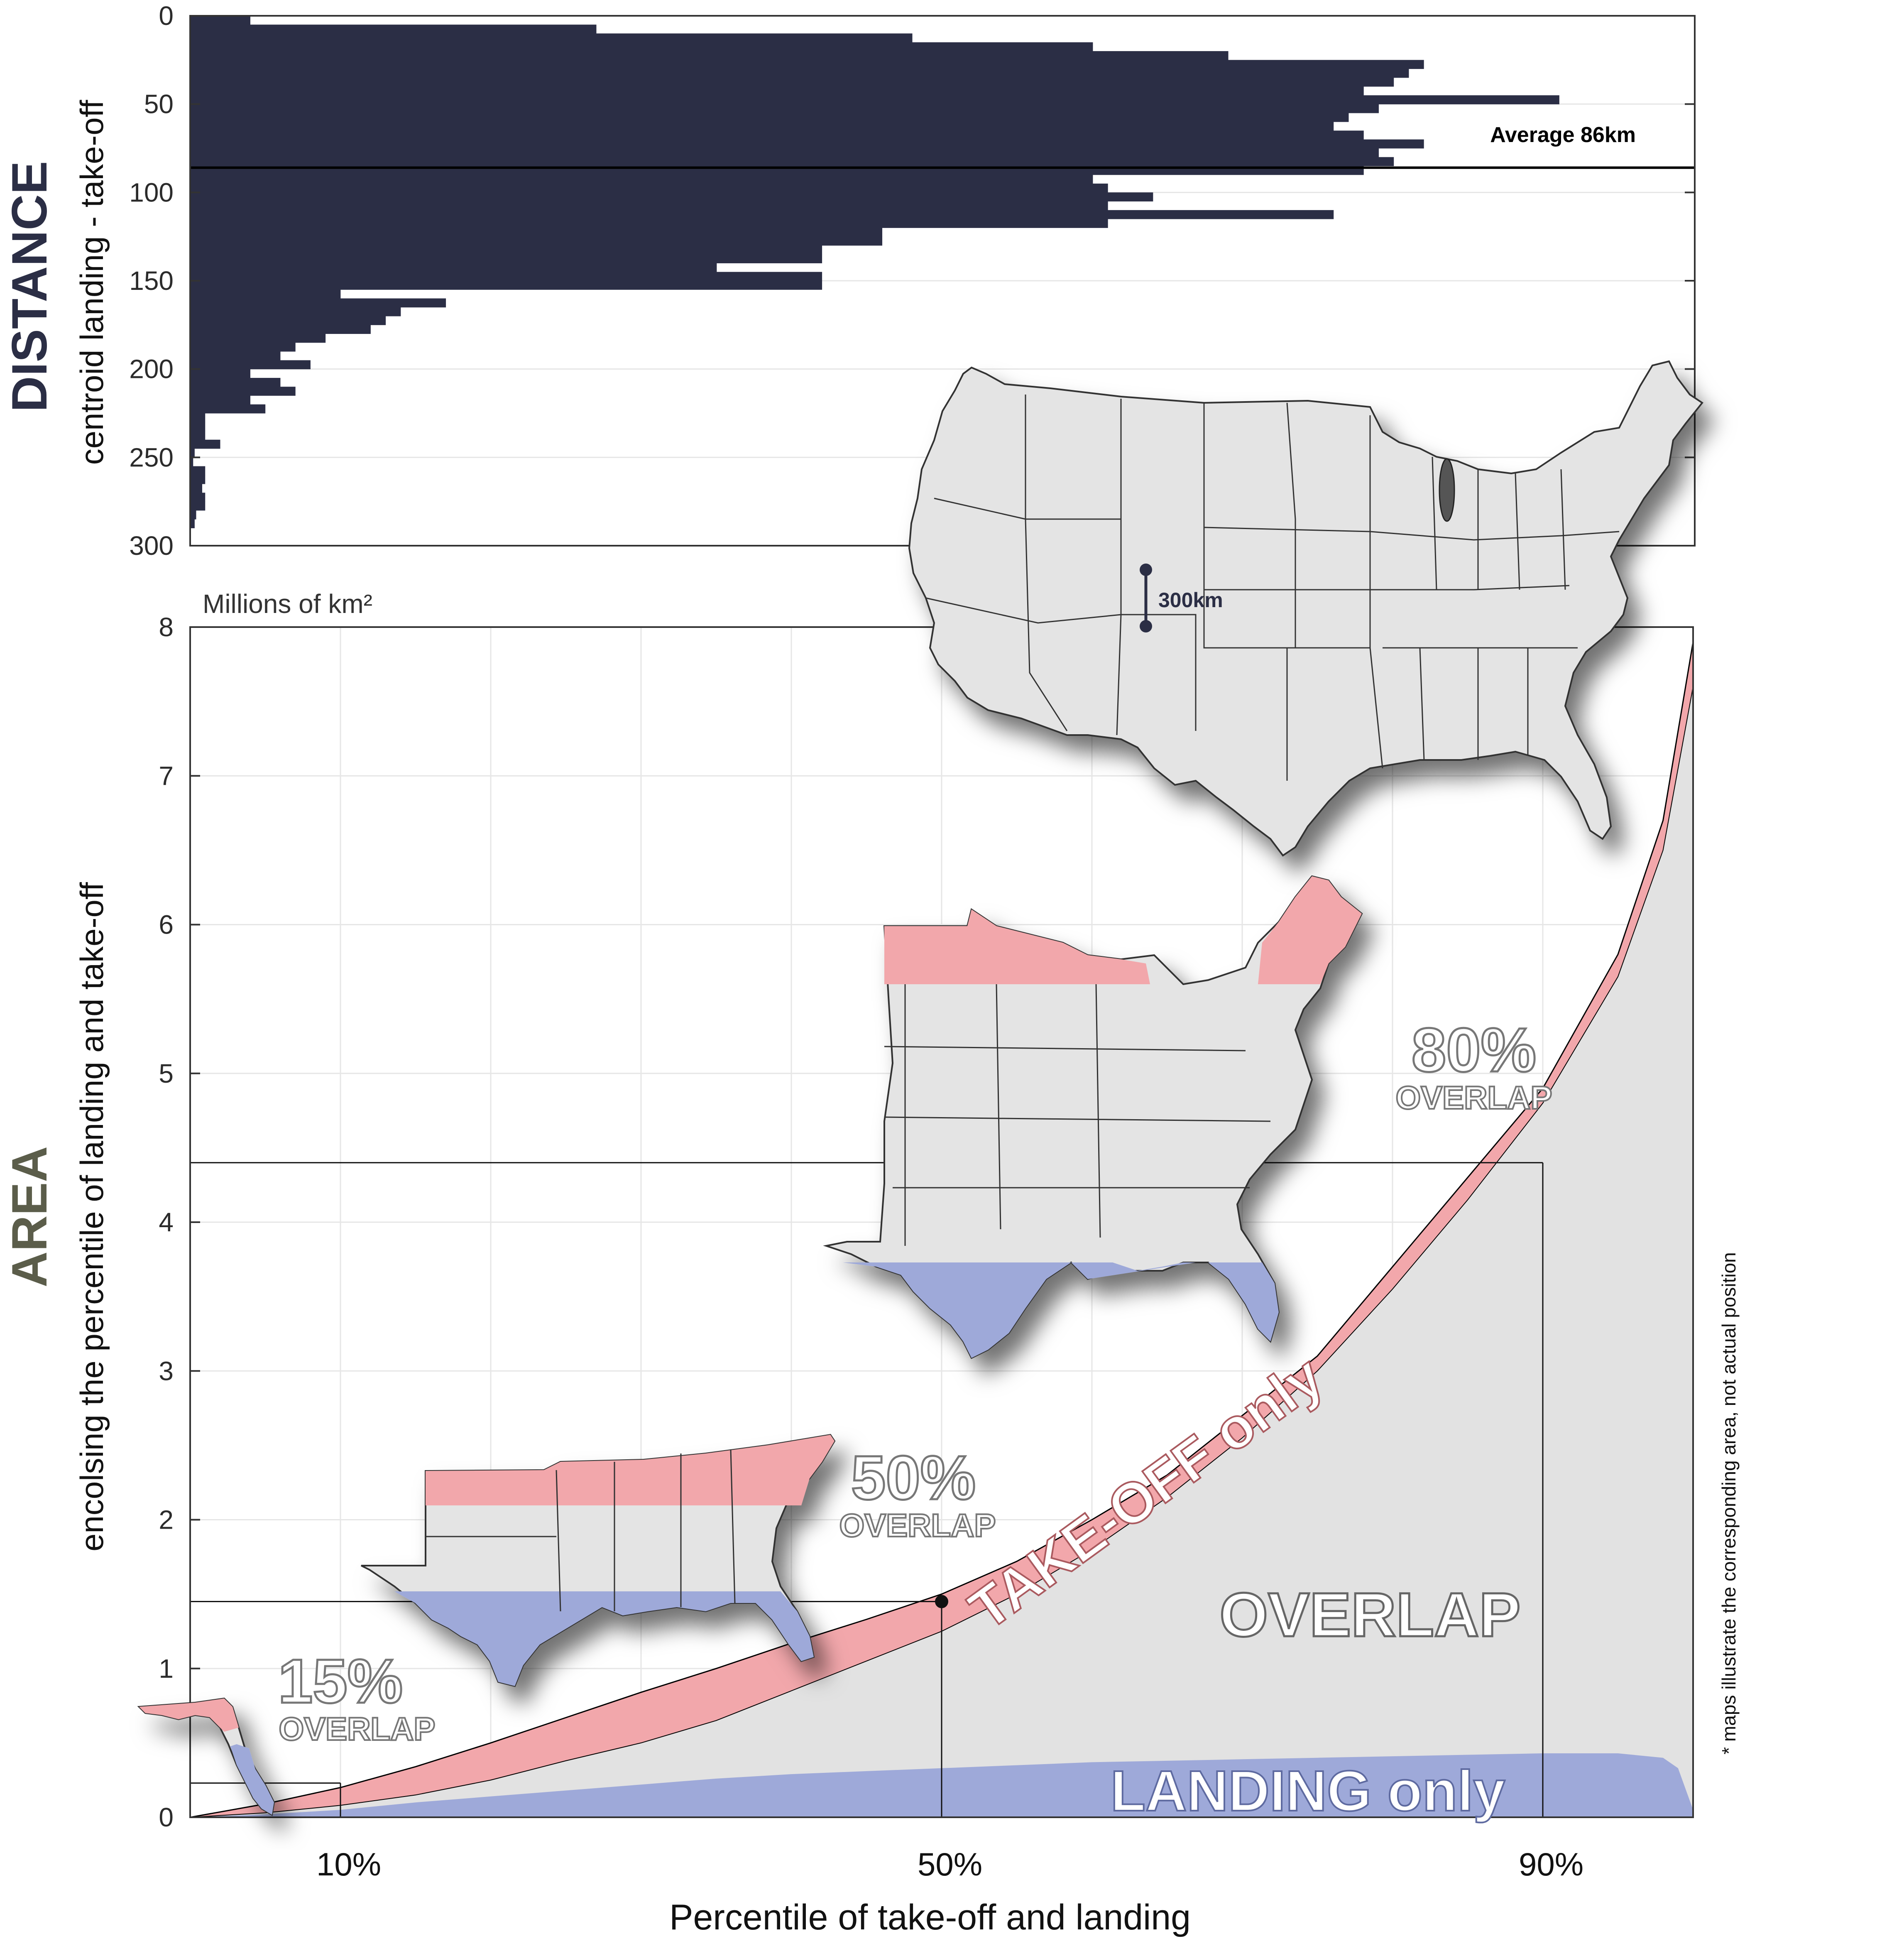 The image size is (1904, 1951). What do you see at coordinates (1093, 1117) in the screenshot?
I see `map-80-overlap` at bounding box center [1093, 1117].